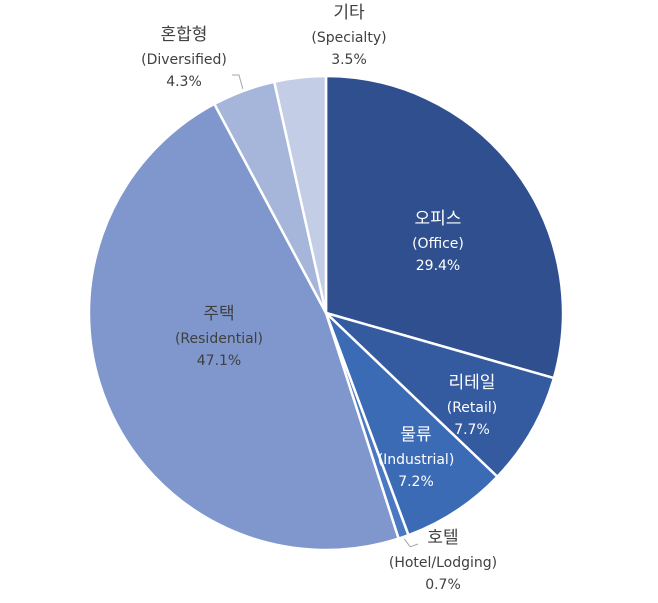  I want to click on slice-label-name: 호텔, so click(442, 538).